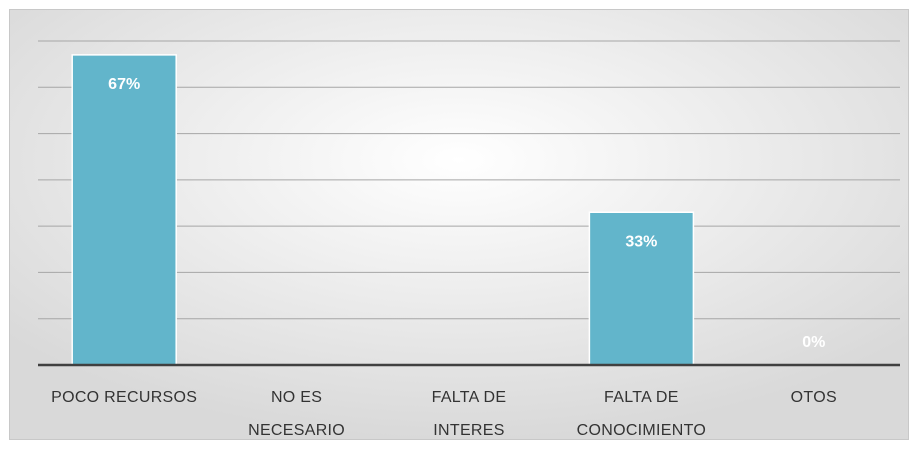 The height and width of the screenshot is (454, 920). What do you see at coordinates (124, 397) in the screenshot?
I see `x-tick-label: POCO RECURSOS` at bounding box center [124, 397].